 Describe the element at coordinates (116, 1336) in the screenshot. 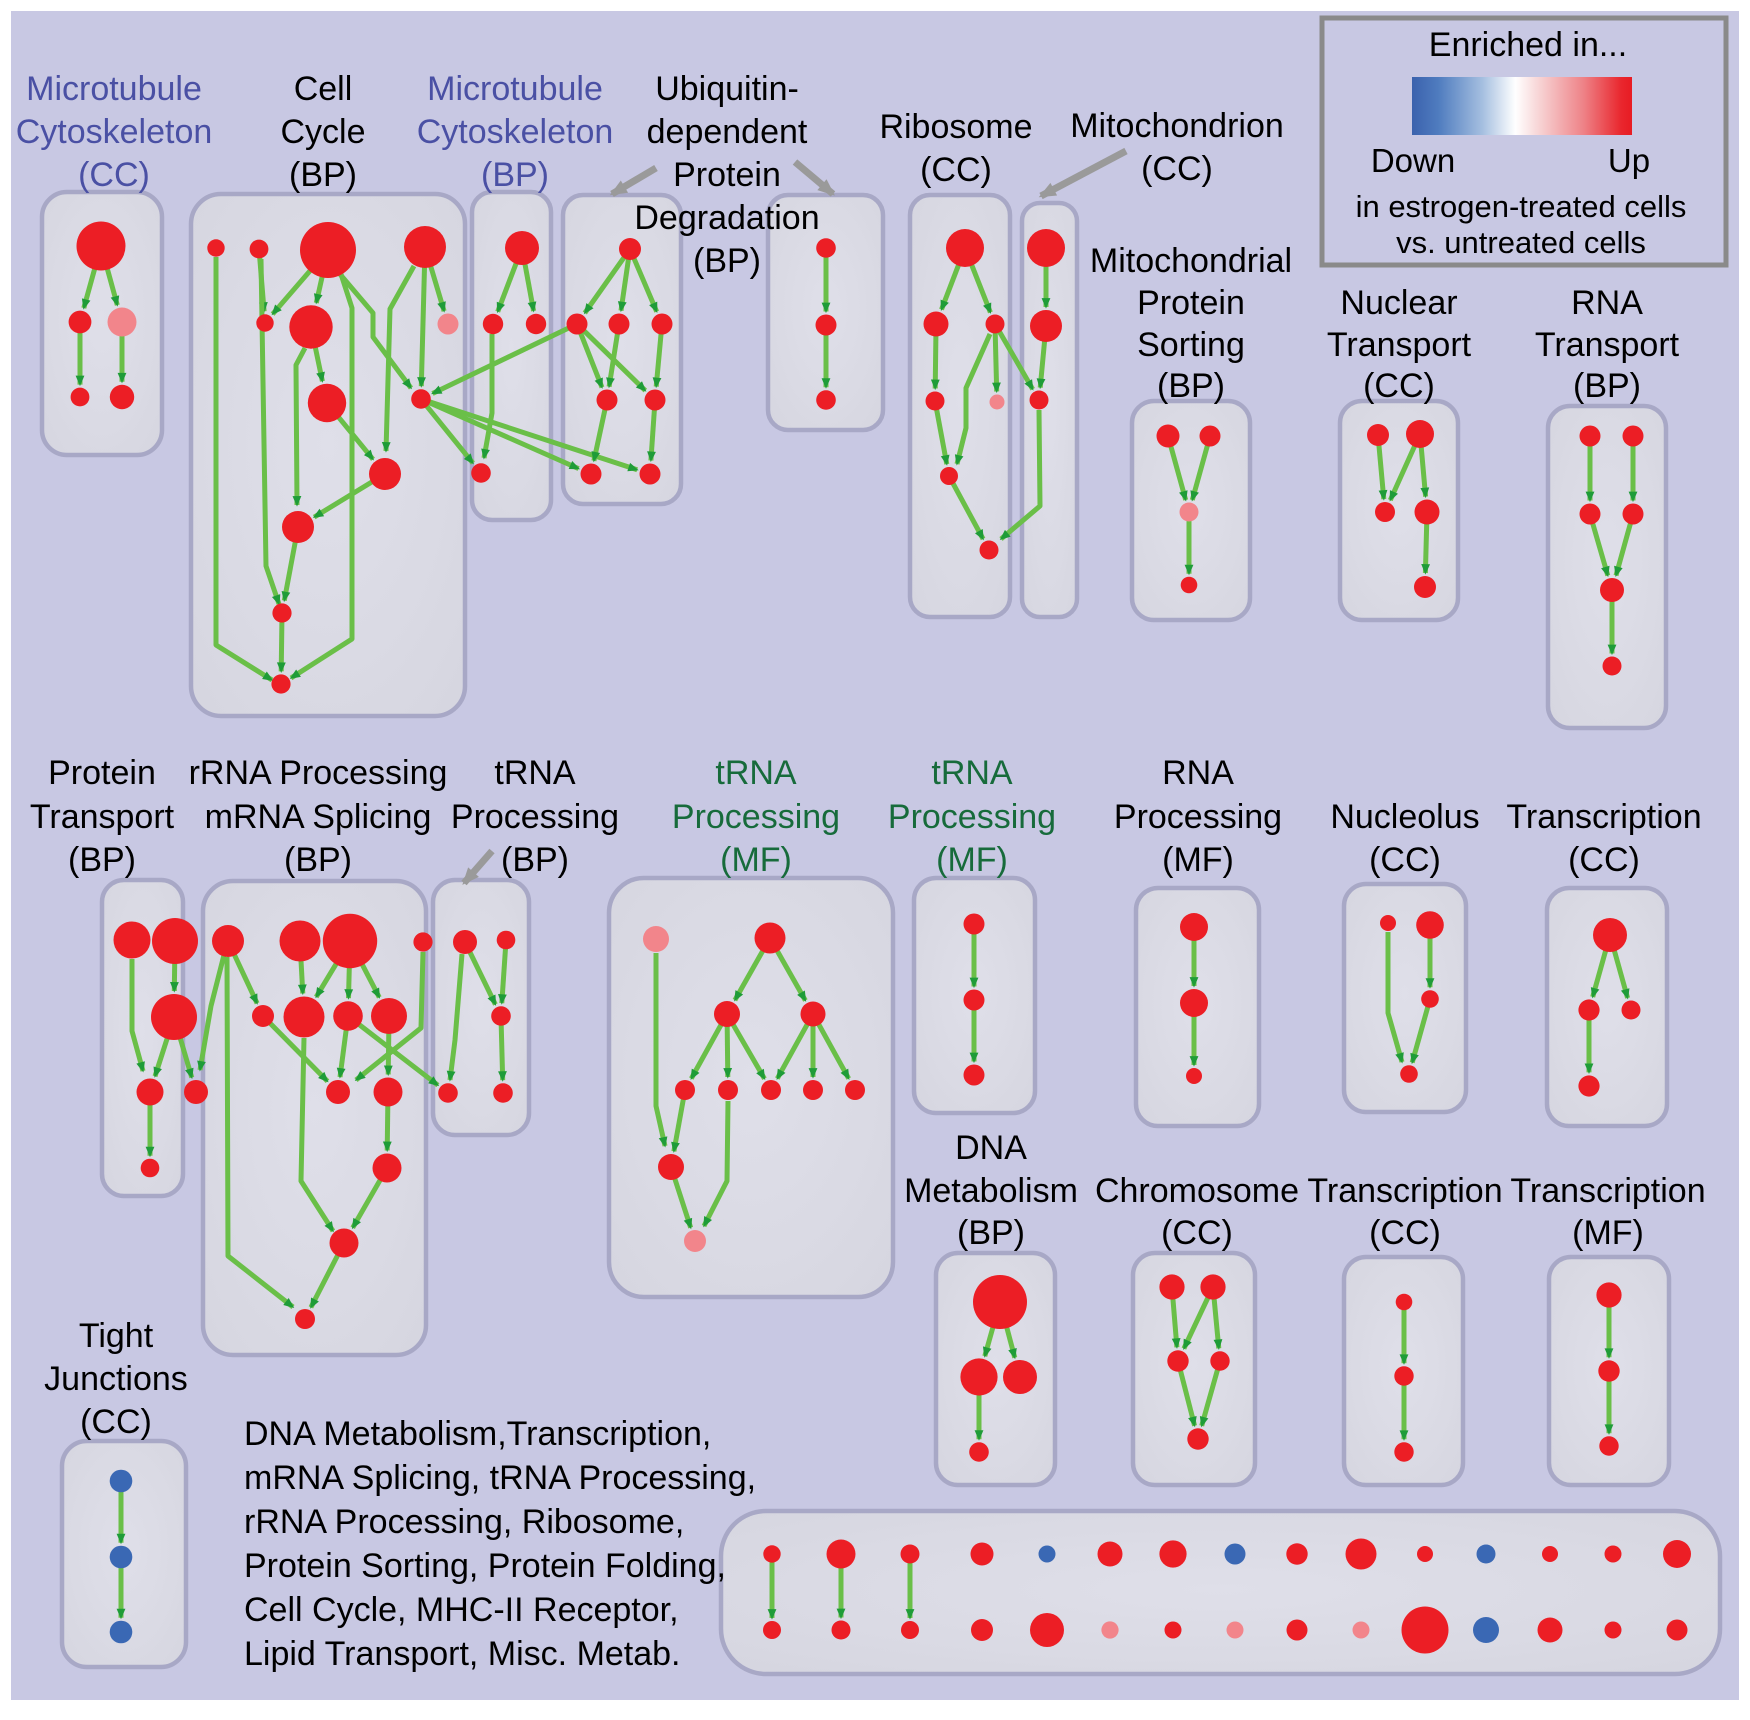

I see `svg-text: Tight` at that location.